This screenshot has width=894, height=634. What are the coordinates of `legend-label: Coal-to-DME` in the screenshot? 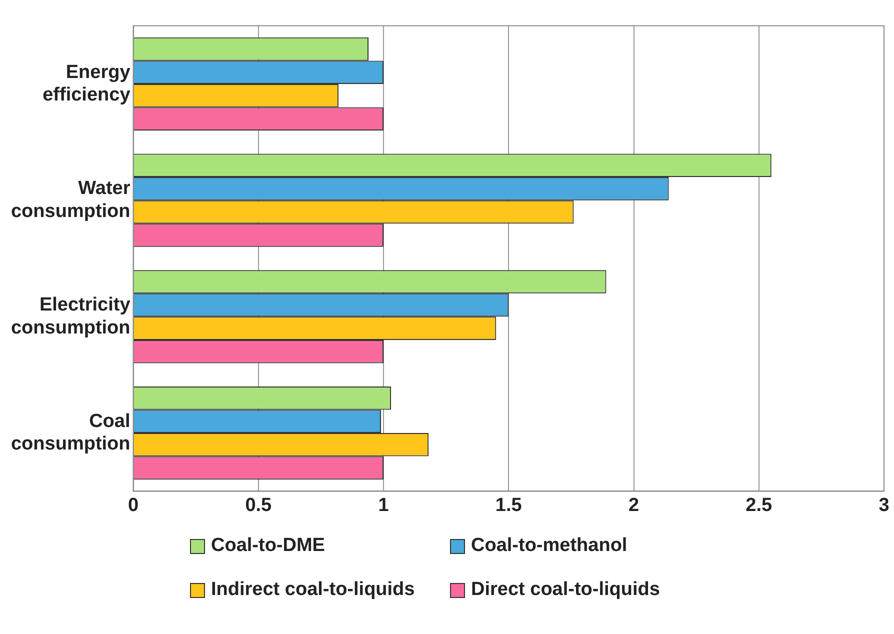 It's located at (268, 546).